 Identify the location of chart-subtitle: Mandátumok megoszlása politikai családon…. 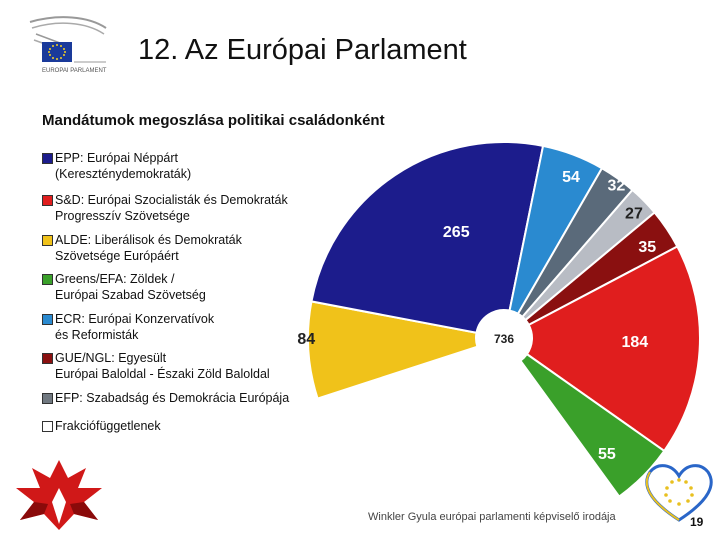
(213, 120).